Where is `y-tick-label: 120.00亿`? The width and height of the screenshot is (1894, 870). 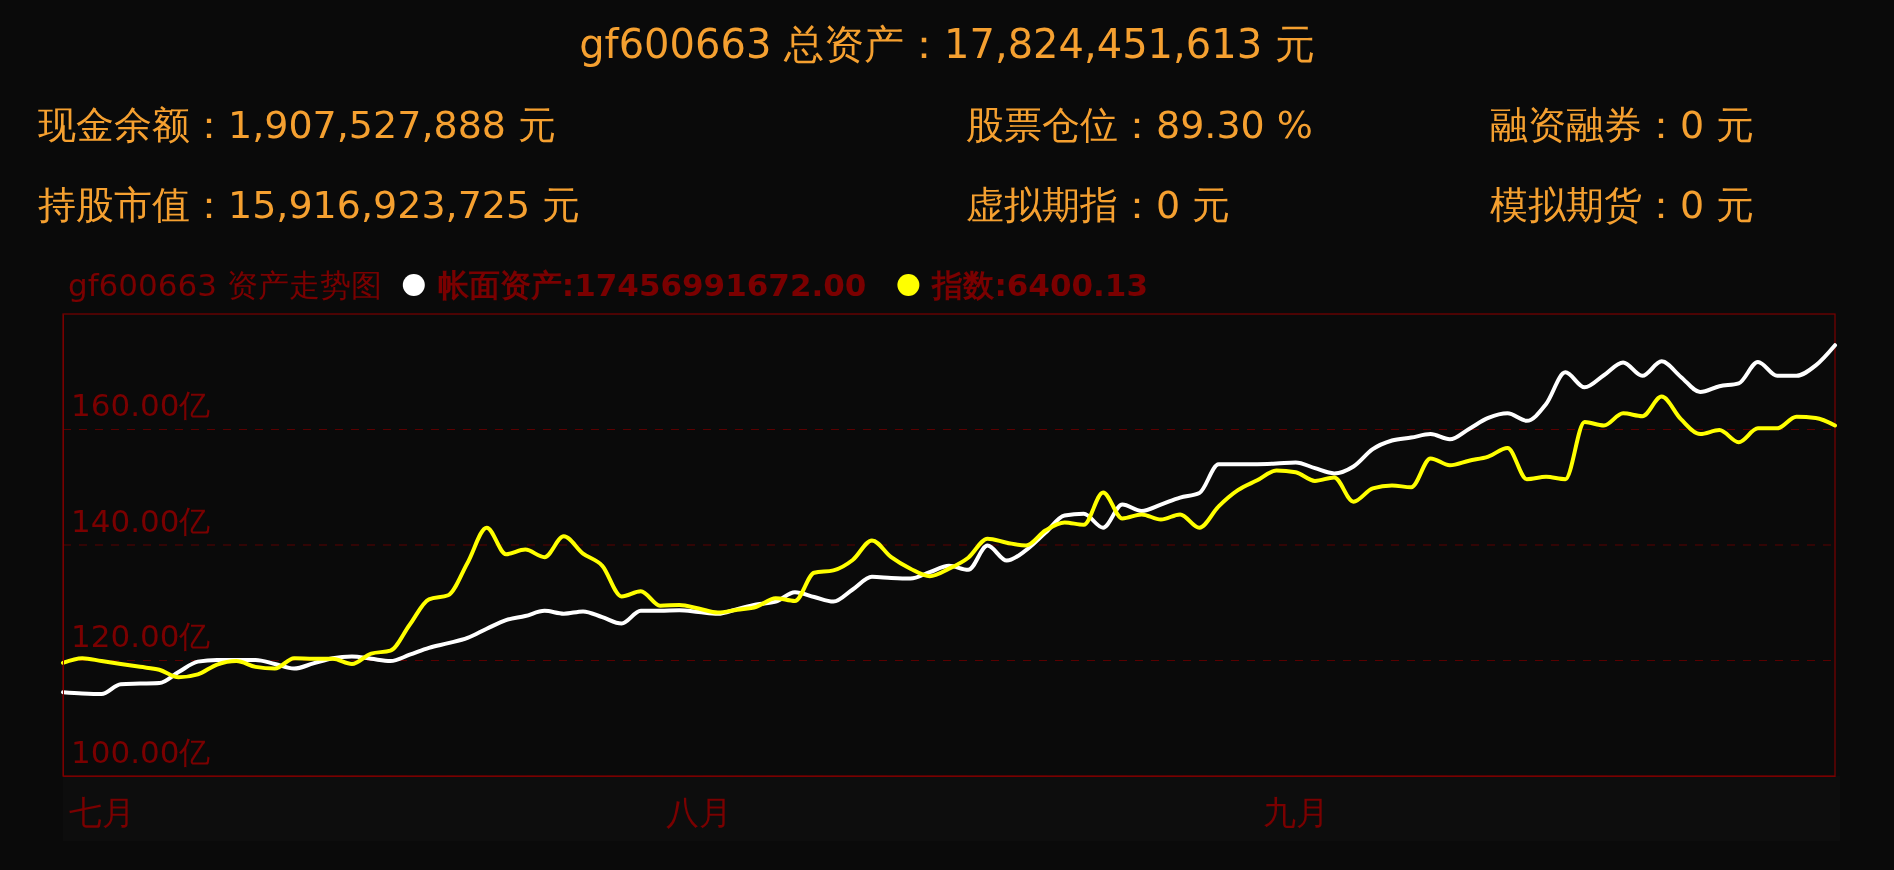 y-tick-label: 120.00亿 is located at coordinates (141, 636).